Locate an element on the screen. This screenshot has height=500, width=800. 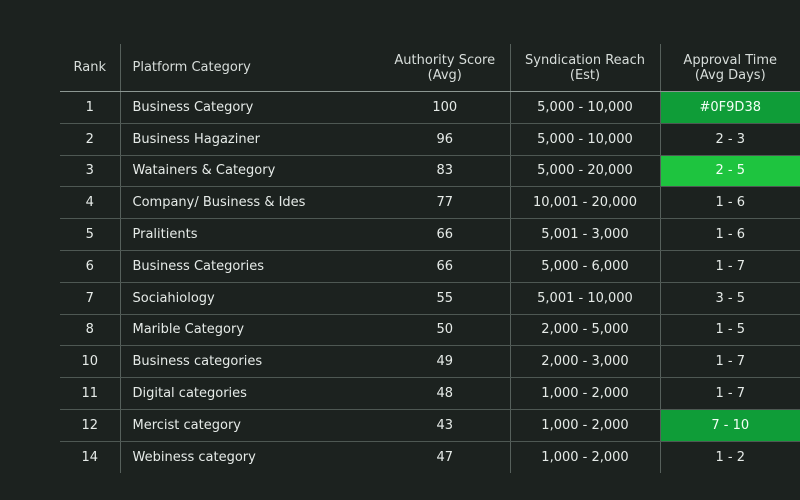
category-cell: Business Category is located at coordinates (249, 107).